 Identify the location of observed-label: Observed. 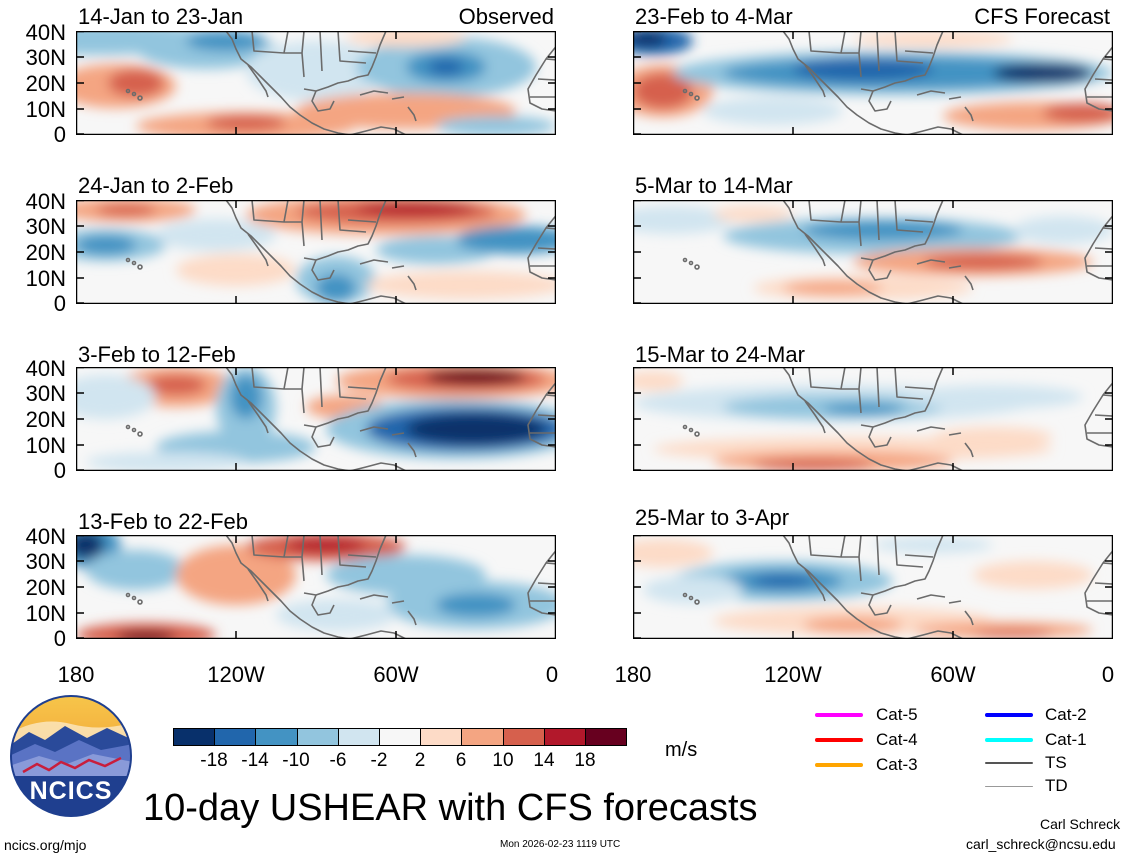
(506, 16).